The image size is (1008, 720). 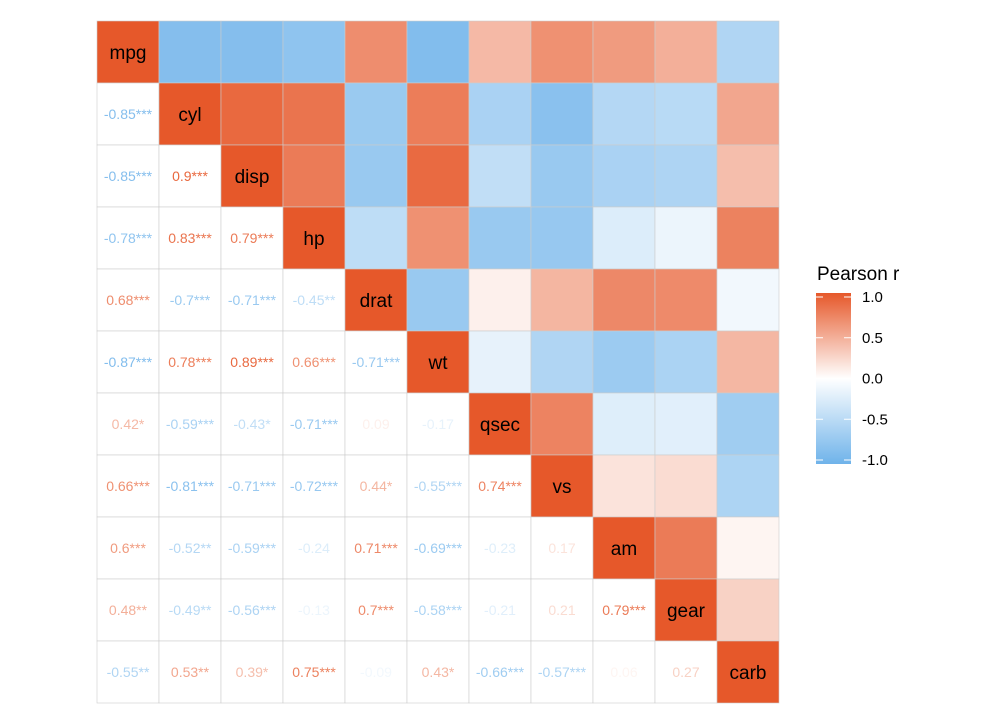 I want to click on legend-tick-label: 1.0, so click(x=872, y=297).